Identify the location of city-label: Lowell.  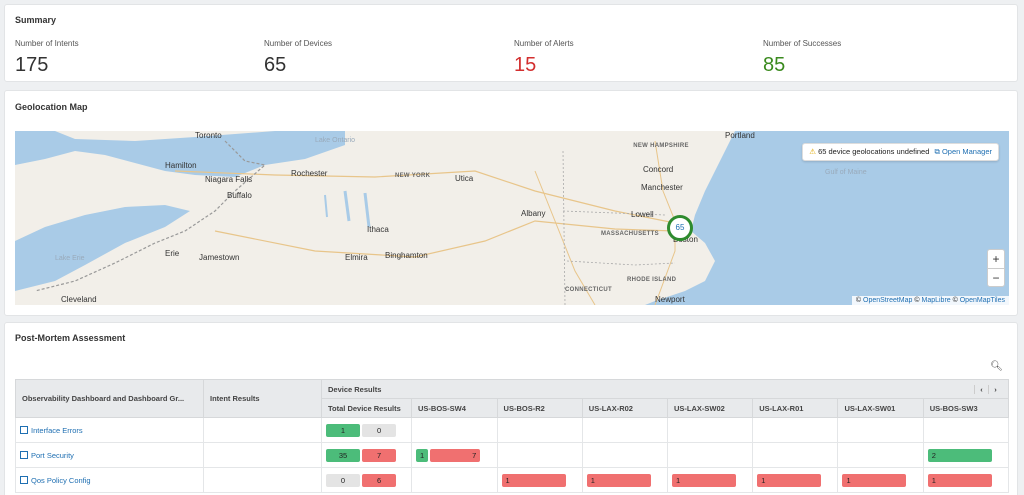
(642, 214).